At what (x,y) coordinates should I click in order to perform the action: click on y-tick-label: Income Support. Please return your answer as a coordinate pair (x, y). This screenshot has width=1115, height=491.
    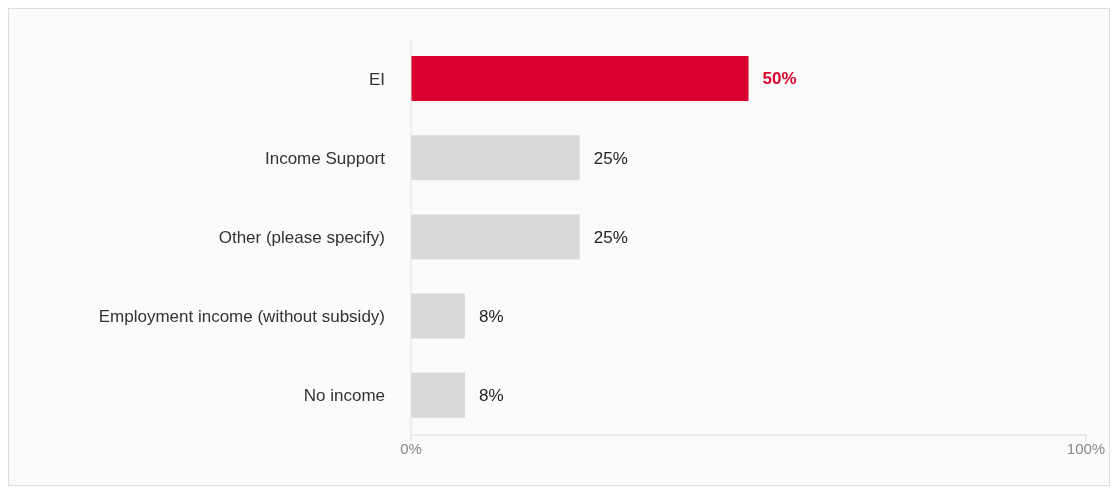
    Looking at the image, I should click on (325, 158).